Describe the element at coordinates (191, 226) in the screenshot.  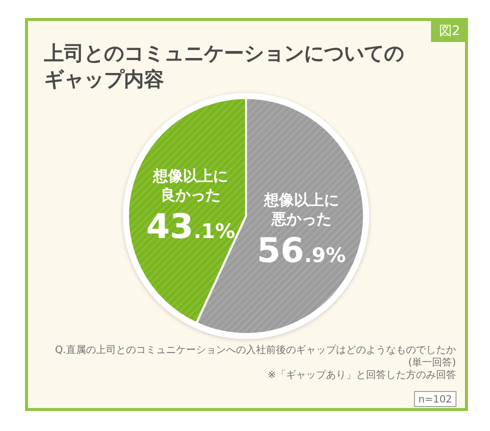
I see `data-label: 43.1%` at that location.